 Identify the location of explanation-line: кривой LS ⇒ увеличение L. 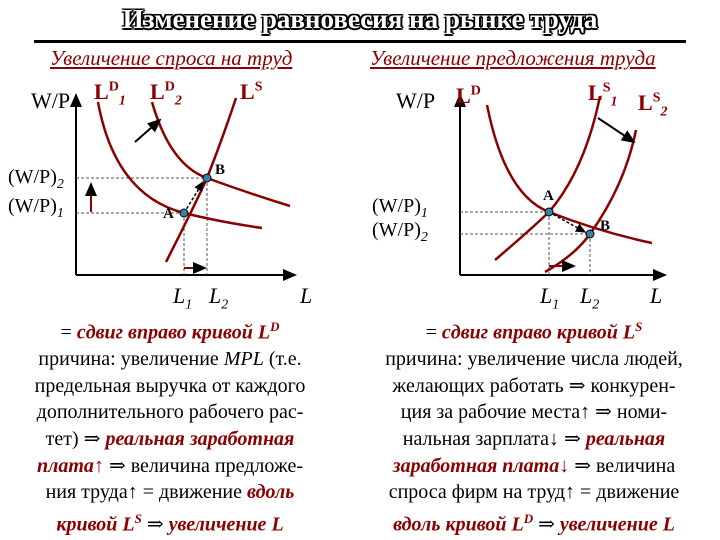
(170, 522).